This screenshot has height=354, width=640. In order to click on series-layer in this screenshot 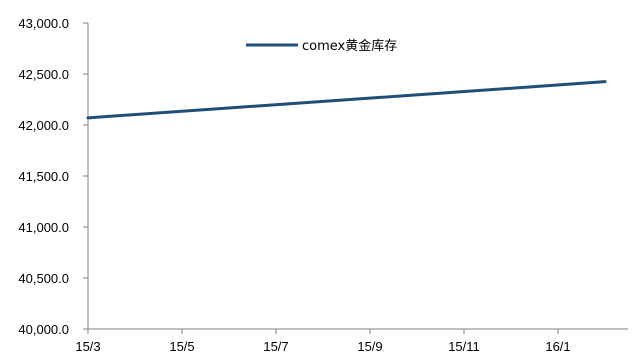, I will do `click(346, 100)`.